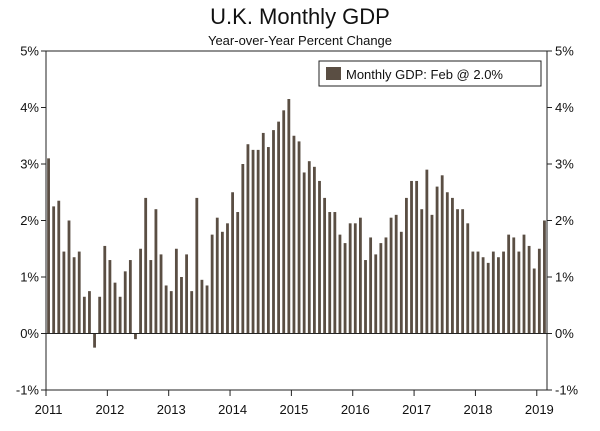 The height and width of the screenshot is (431, 600). What do you see at coordinates (300, 16) in the screenshot?
I see `chart-title: U.K. Monthly GDP` at bounding box center [300, 16].